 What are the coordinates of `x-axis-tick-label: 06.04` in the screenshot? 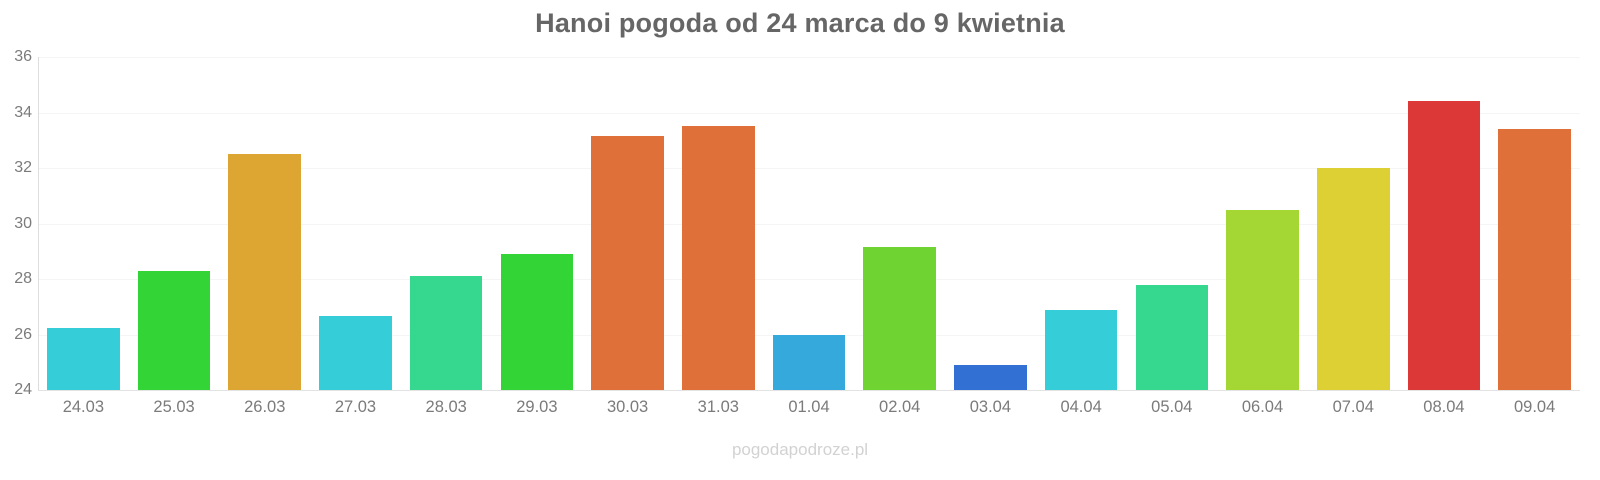 It's located at (1262, 407).